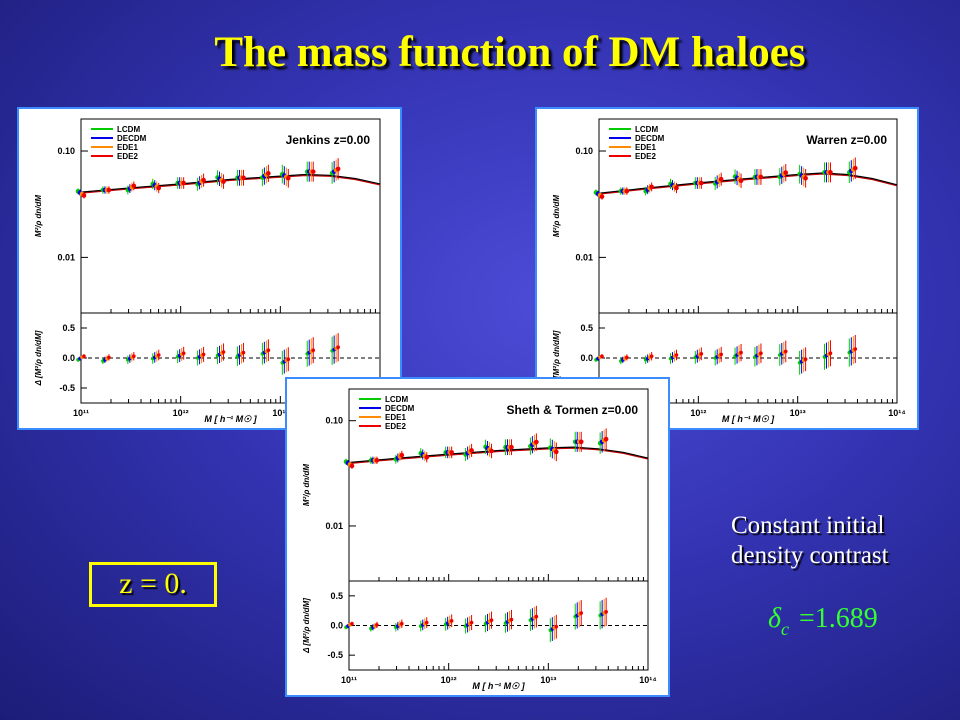 The width and height of the screenshot is (960, 720). I want to click on x-tick-label: 10¹⁴, so click(647, 680).